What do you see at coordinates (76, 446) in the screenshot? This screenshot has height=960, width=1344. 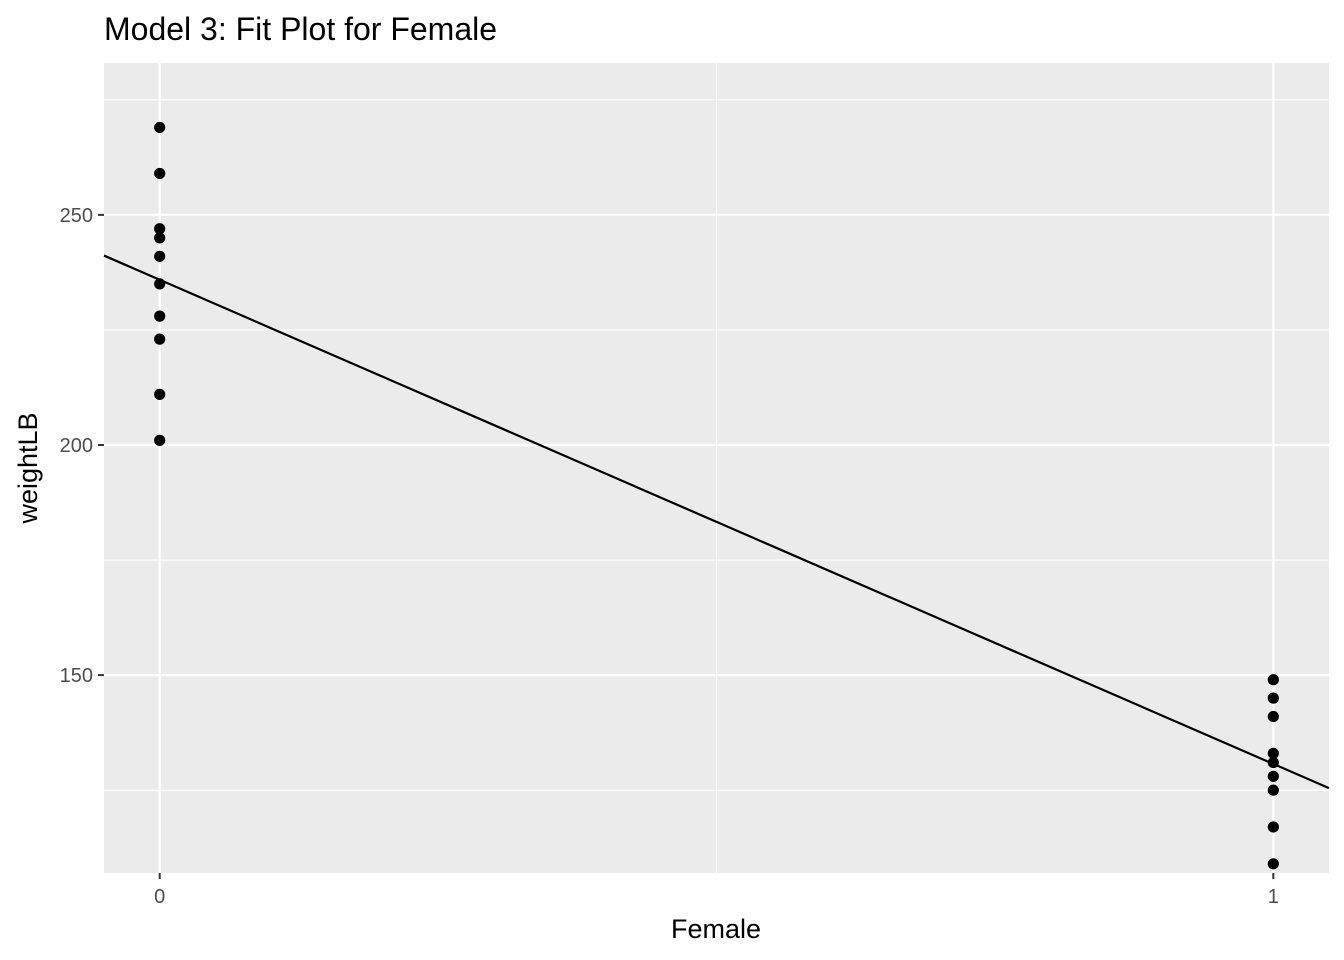 I see `y-tick-label: 200` at bounding box center [76, 446].